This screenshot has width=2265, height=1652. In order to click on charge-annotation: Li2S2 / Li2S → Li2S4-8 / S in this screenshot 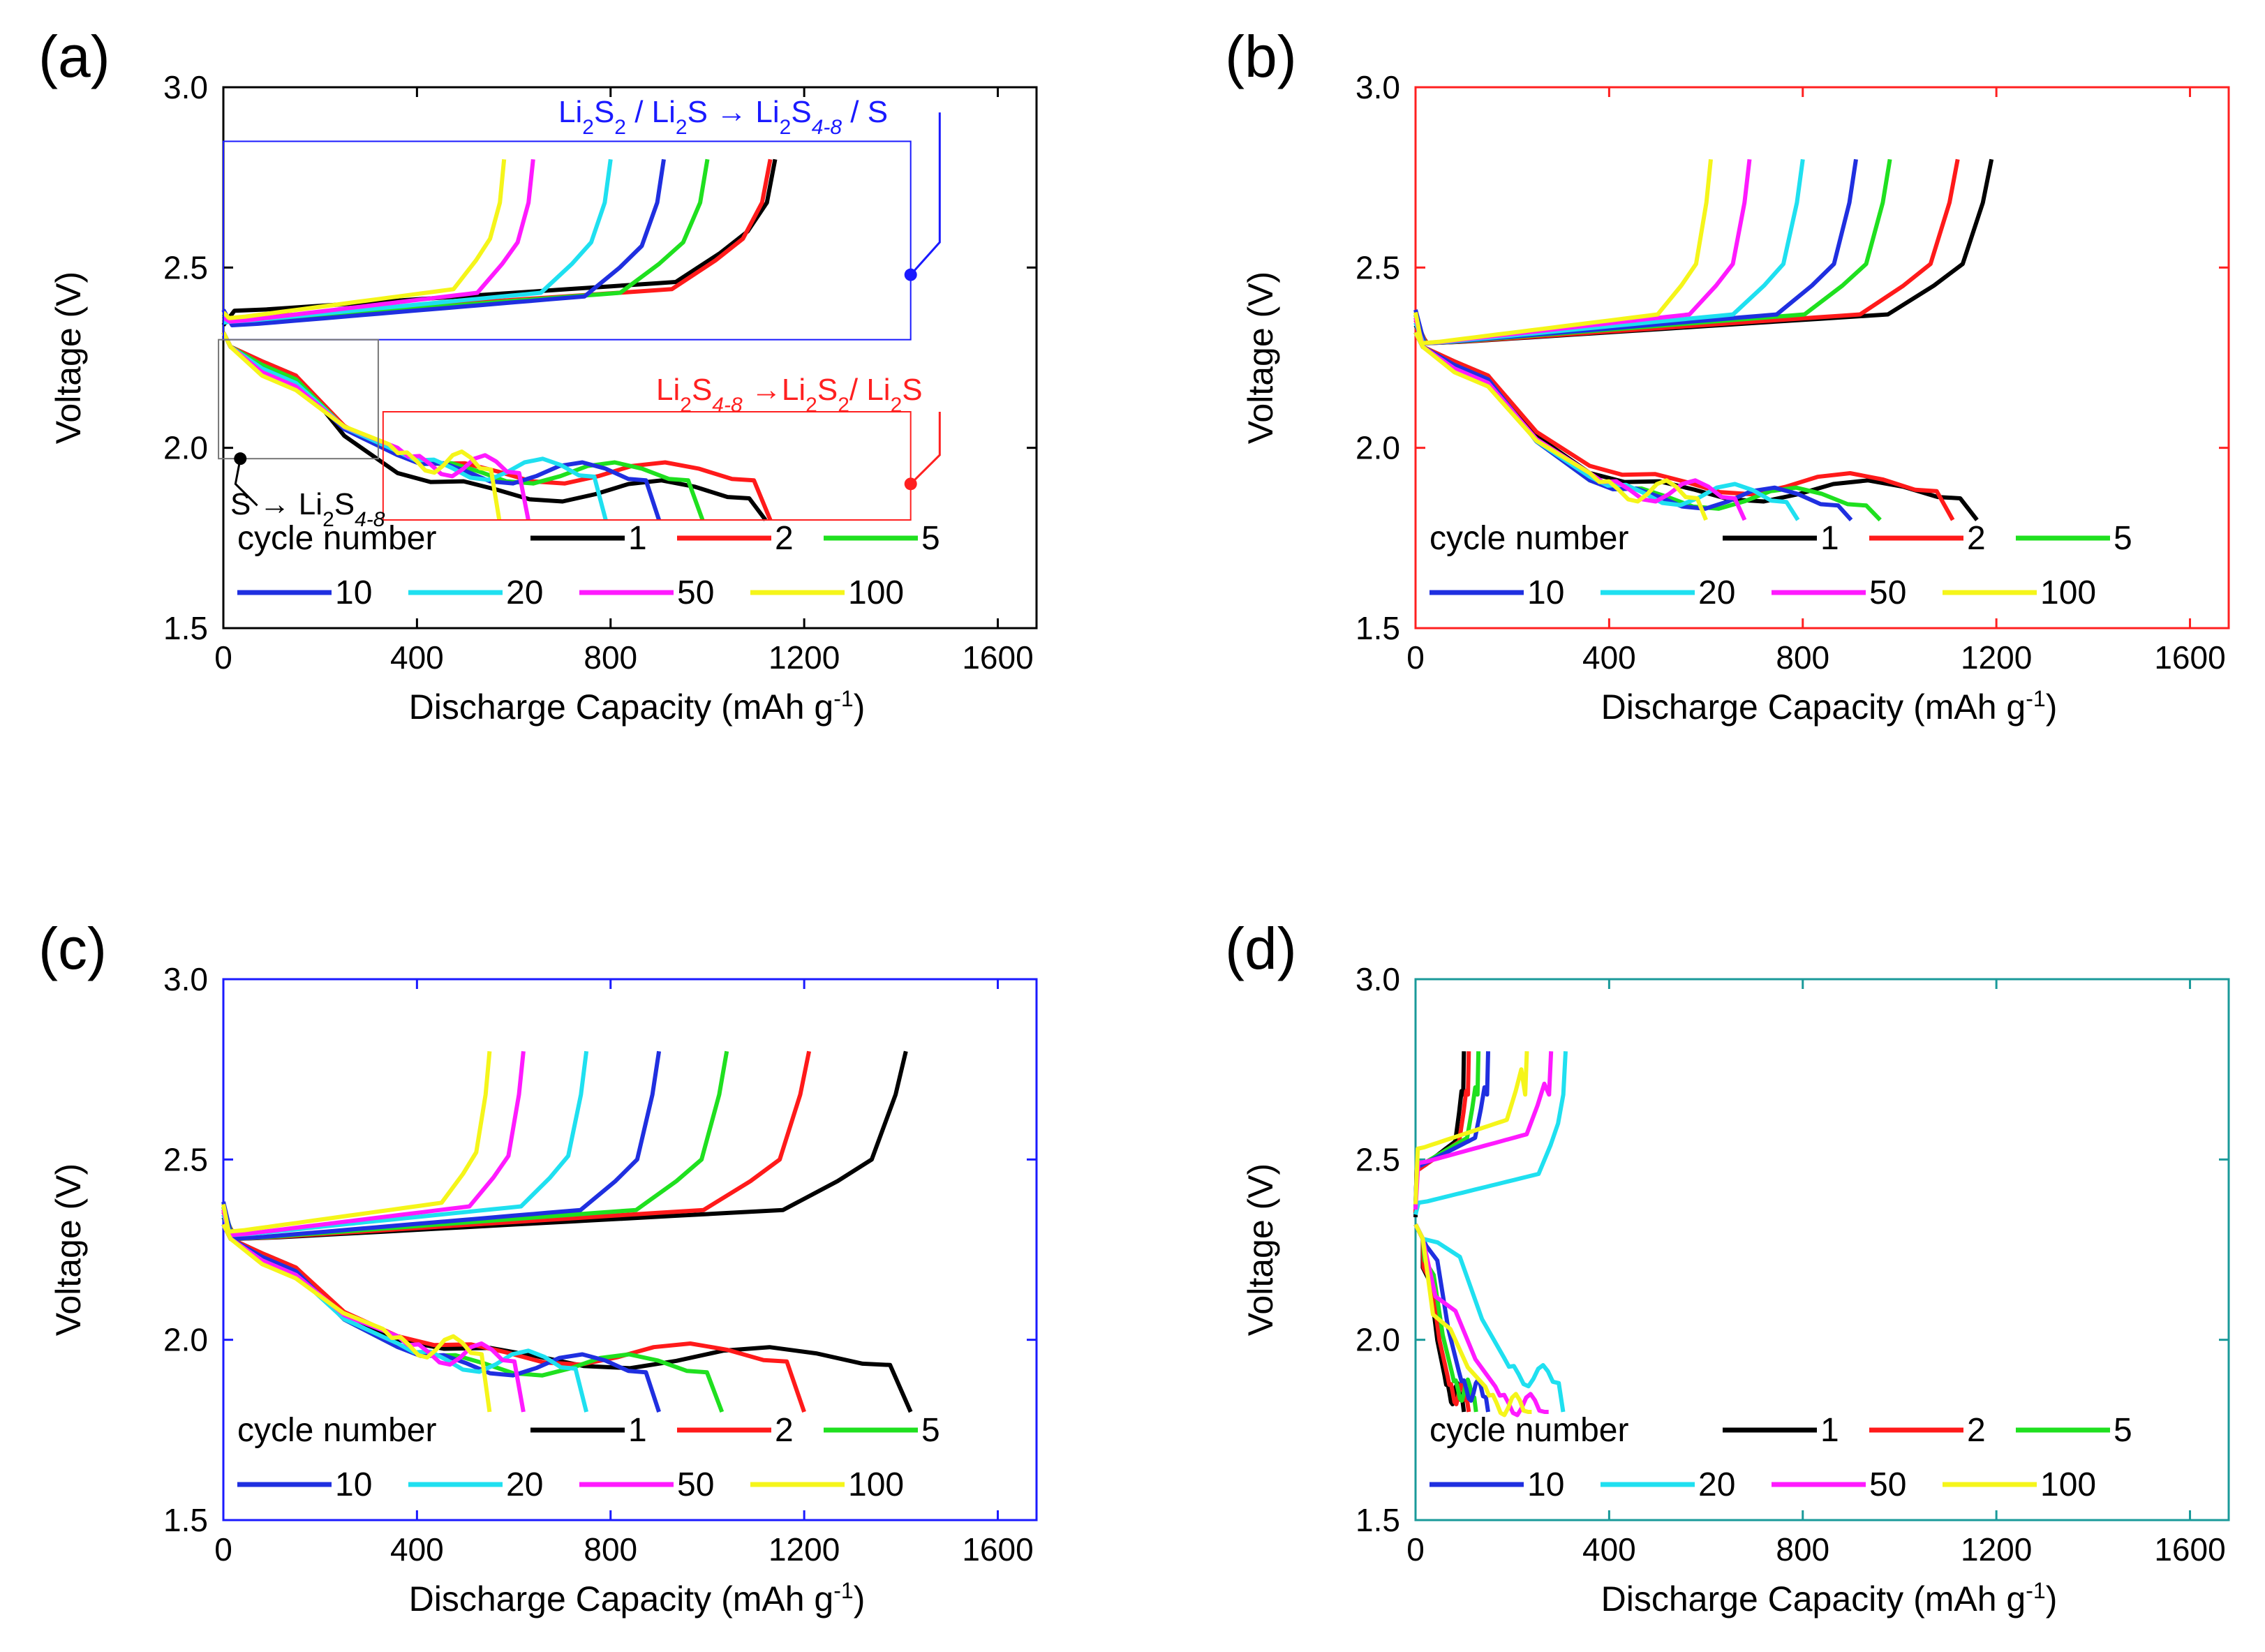, I will do `click(723, 117)`.